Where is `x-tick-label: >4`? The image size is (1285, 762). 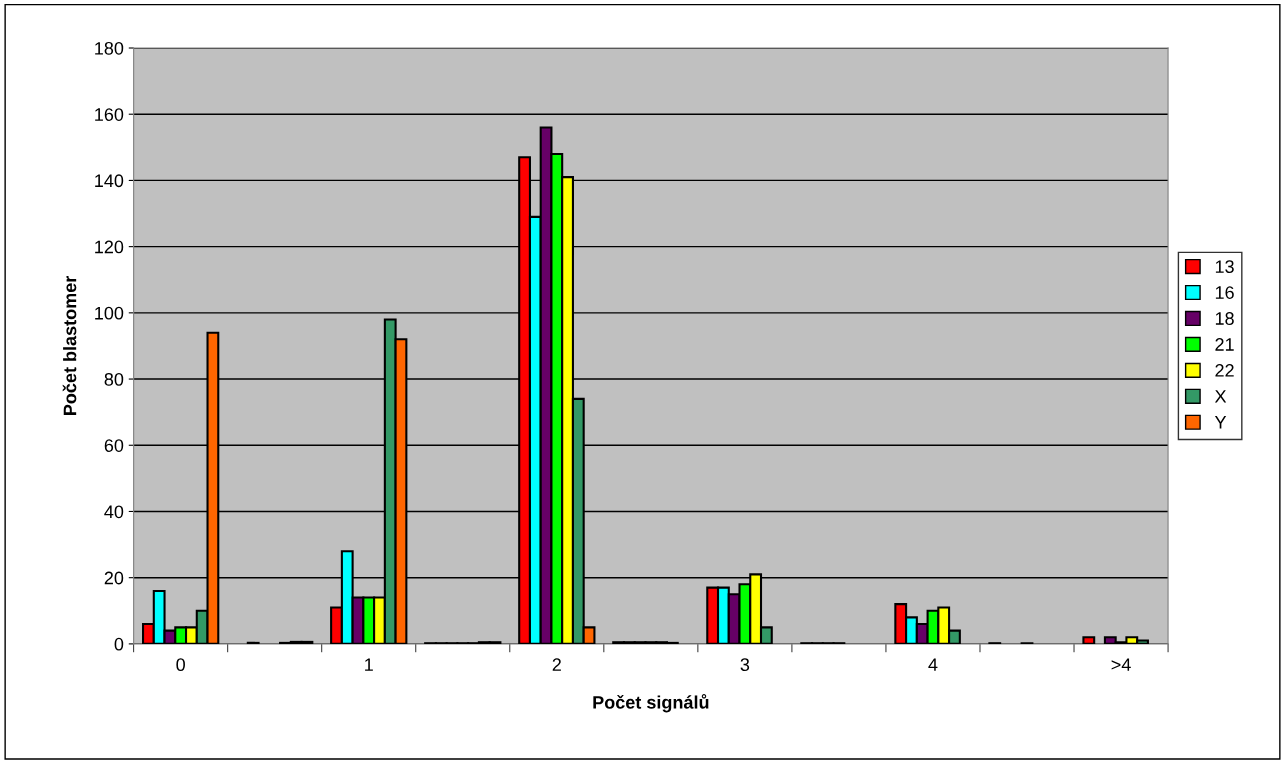
x-tick-label: >4 is located at coordinates (1121, 664).